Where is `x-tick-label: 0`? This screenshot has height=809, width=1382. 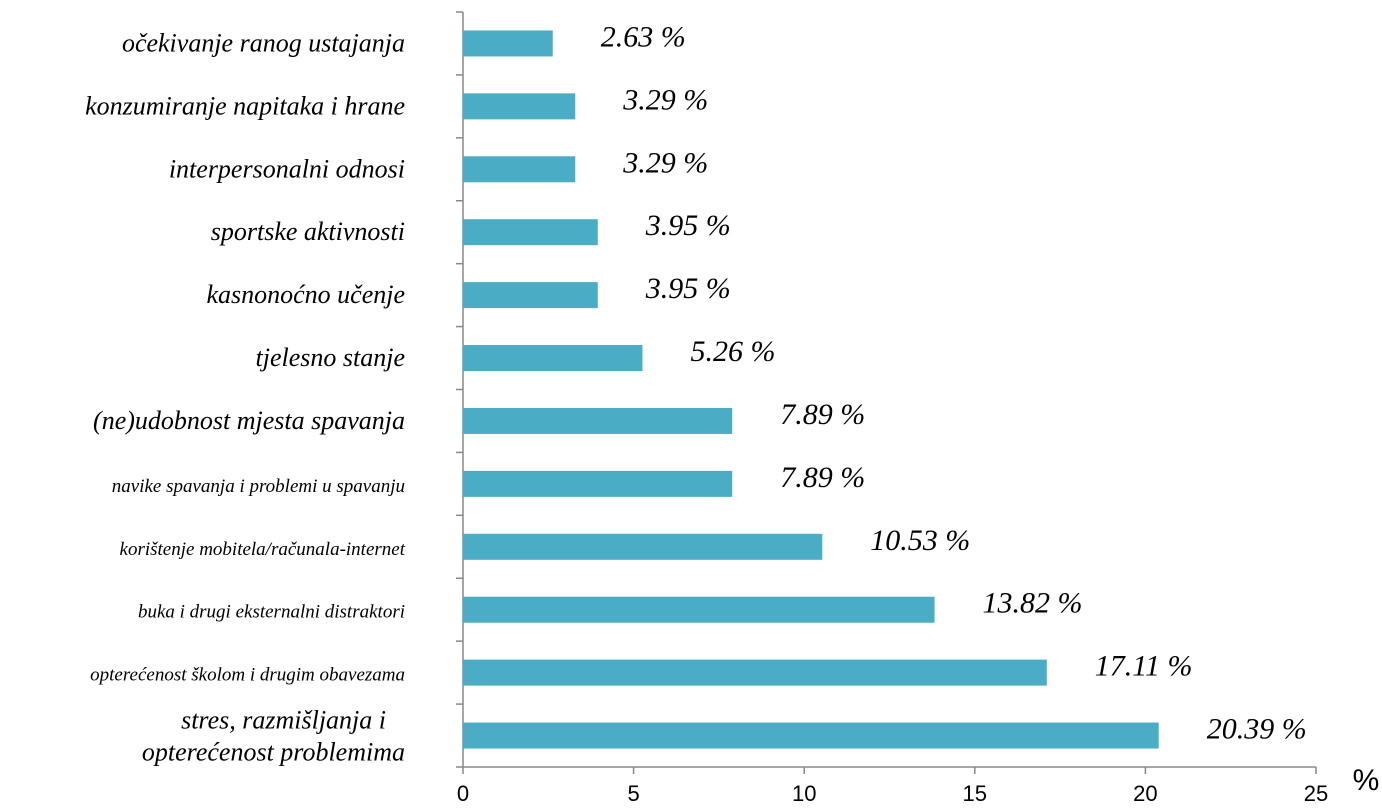
x-tick-label: 0 is located at coordinates (463, 793).